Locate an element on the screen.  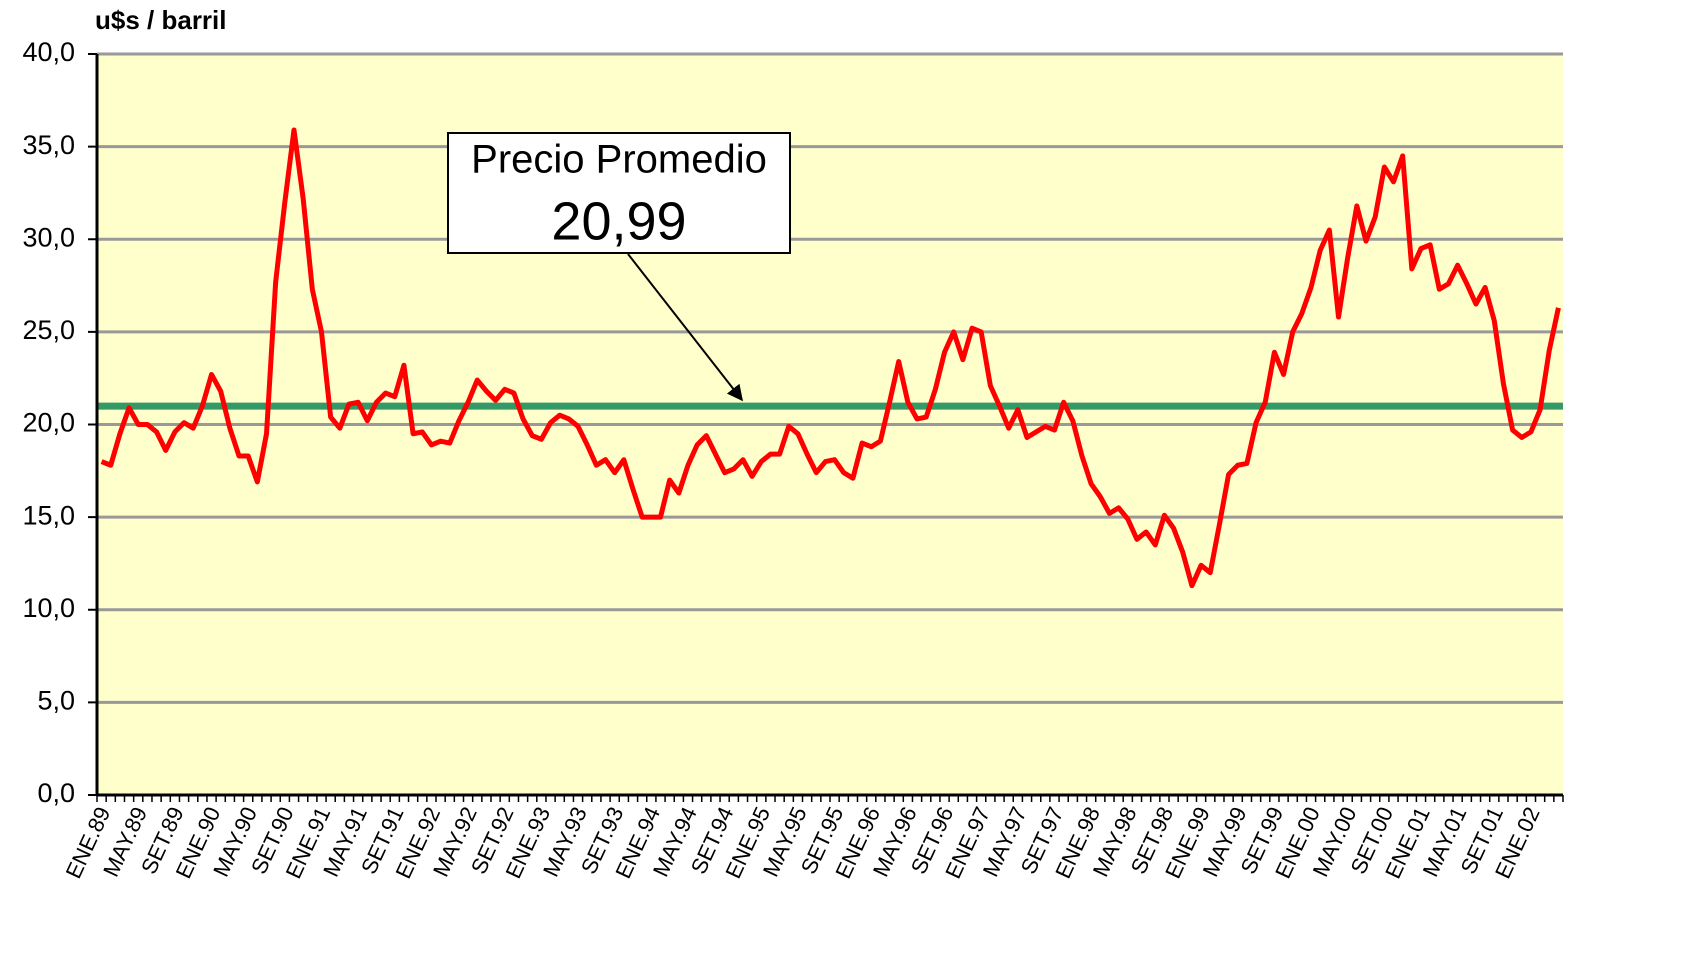
y-tick-label: 5,0 is located at coordinates (56, 701).